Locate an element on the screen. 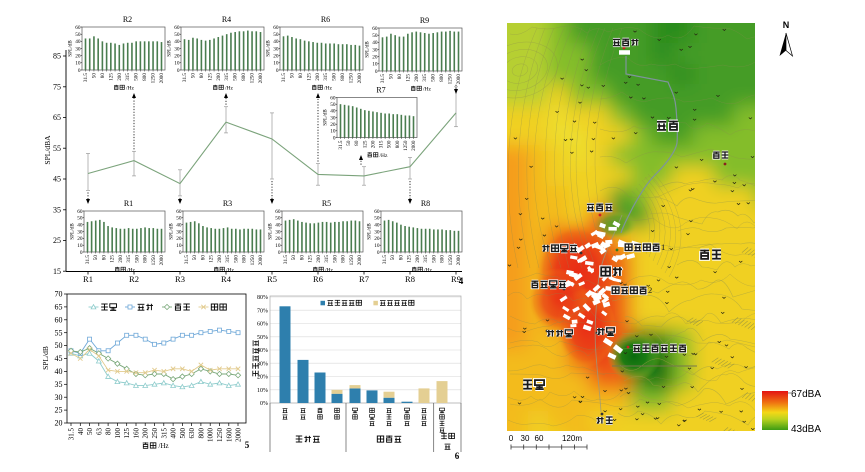  svg-text: 5 is located at coordinates (247, 445).